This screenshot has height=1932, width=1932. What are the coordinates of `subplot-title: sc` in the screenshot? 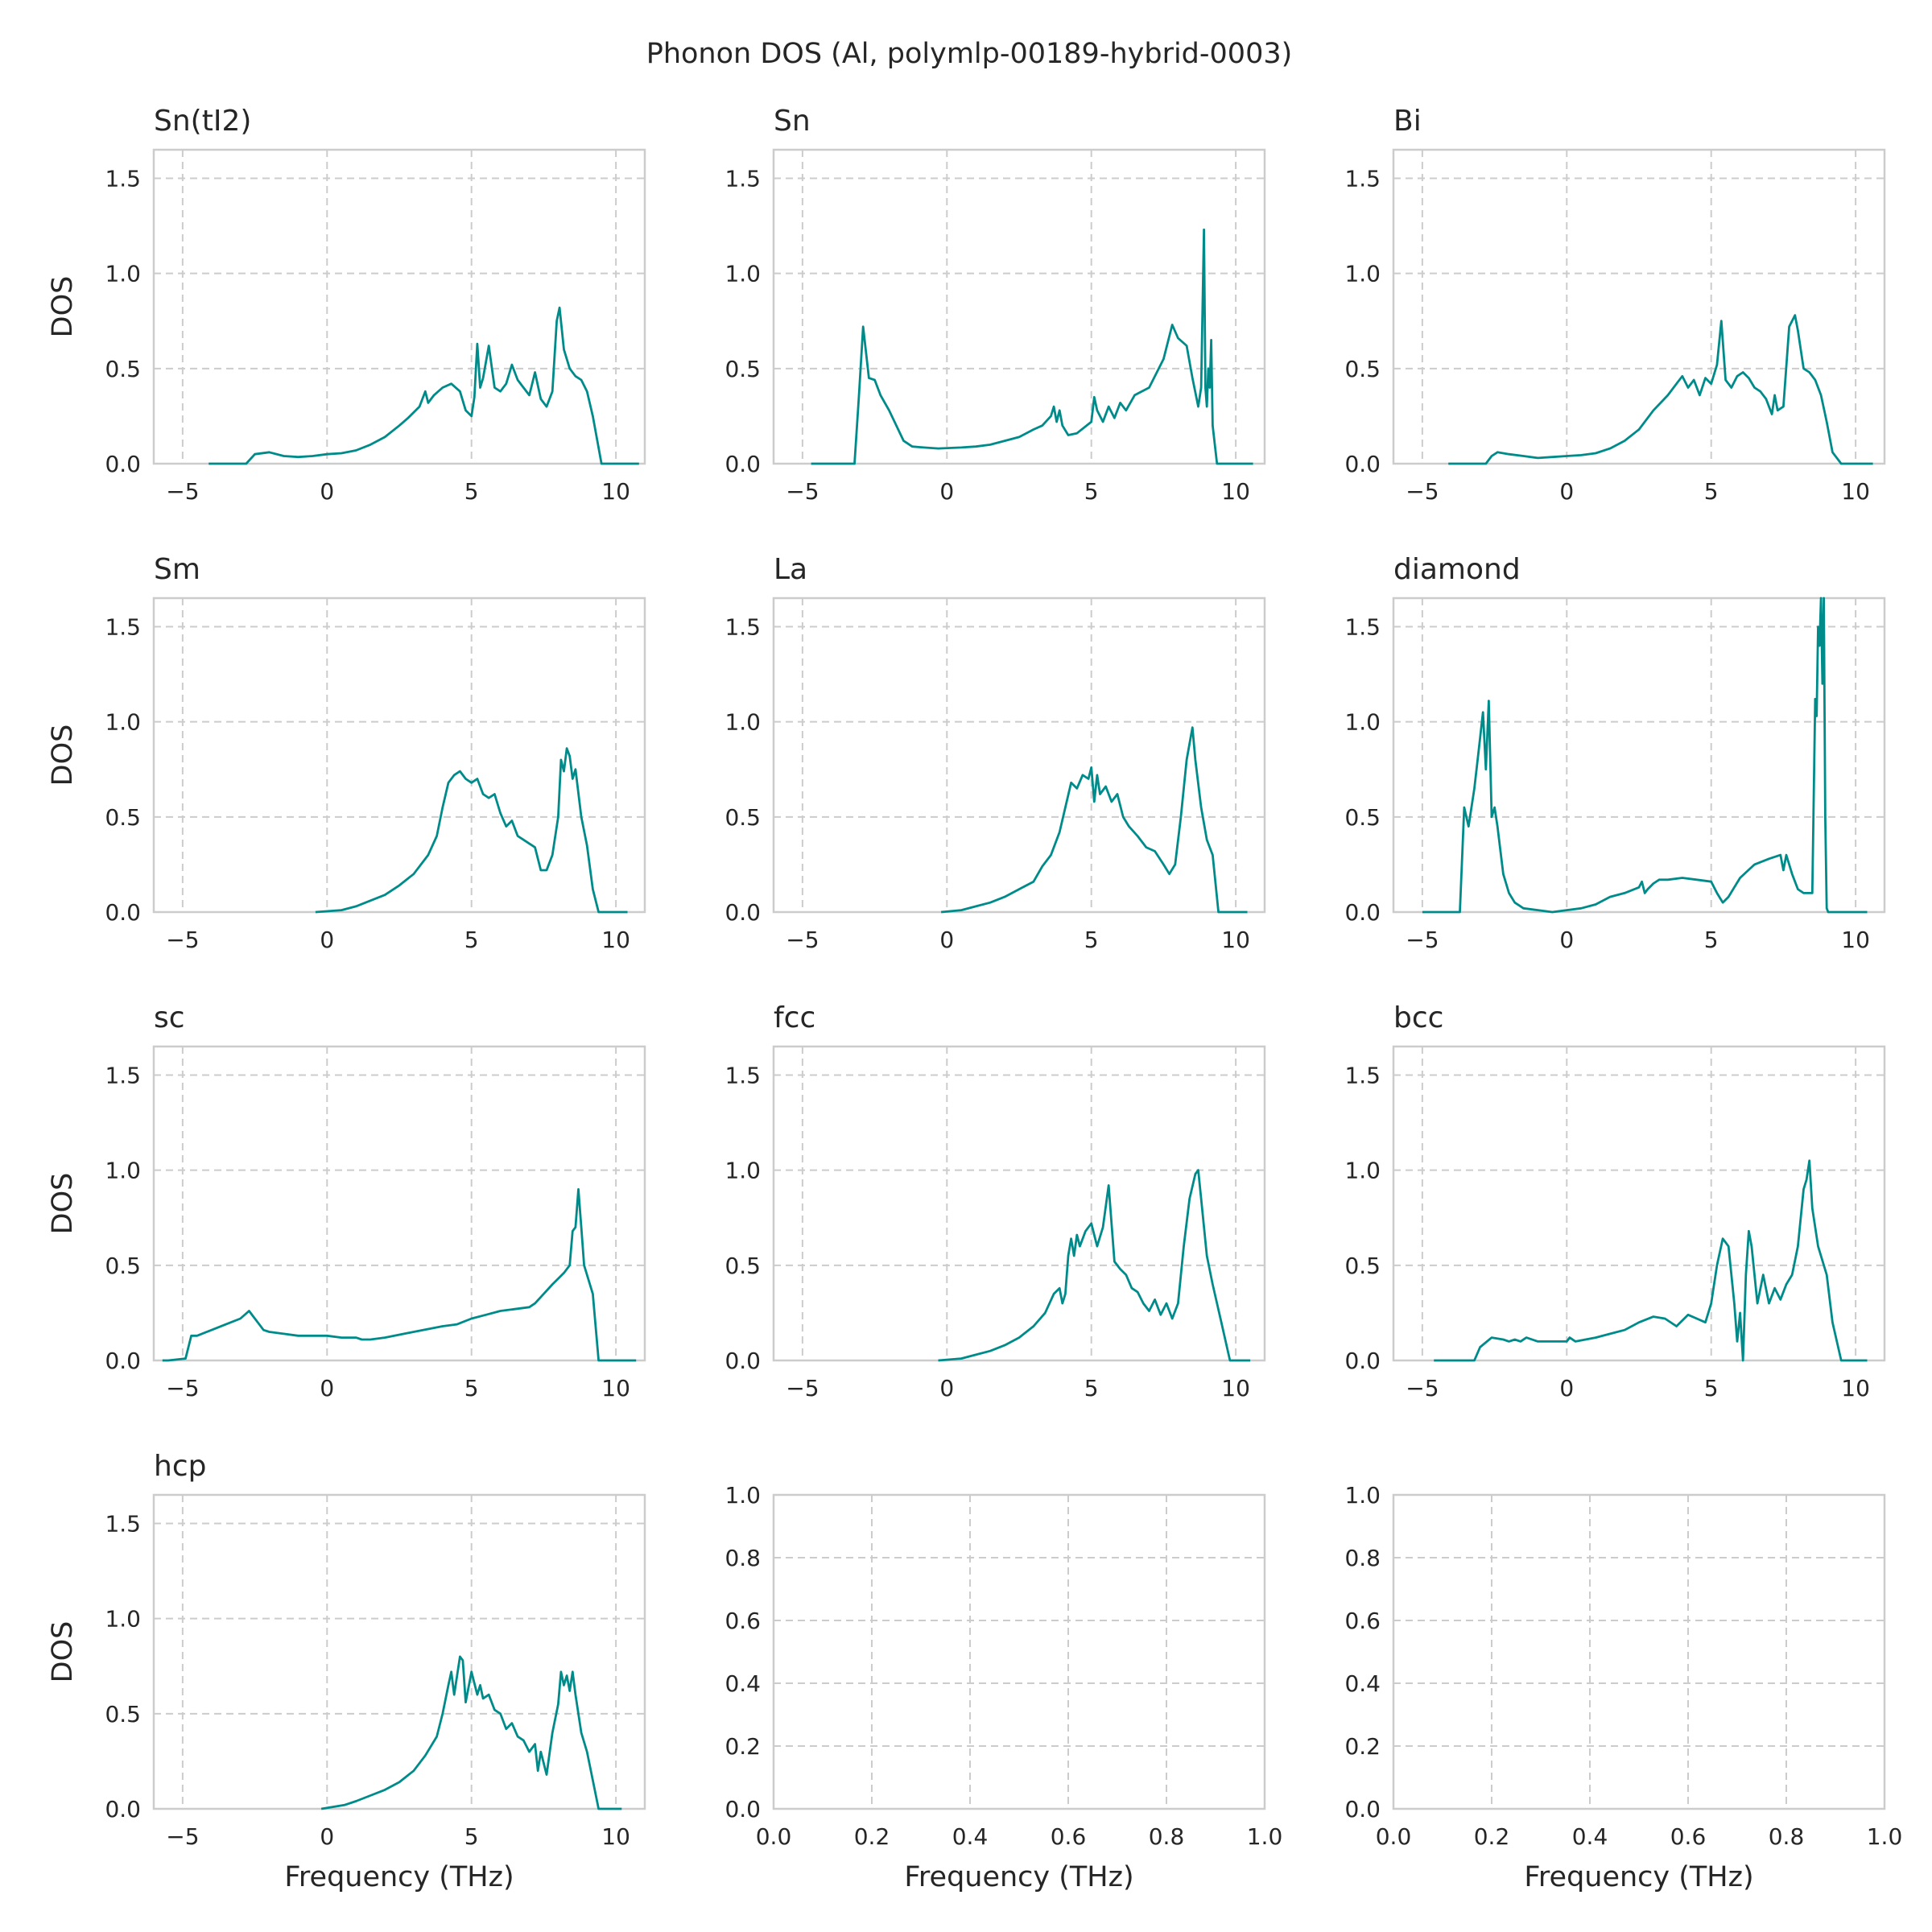 It's located at (169, 1017).